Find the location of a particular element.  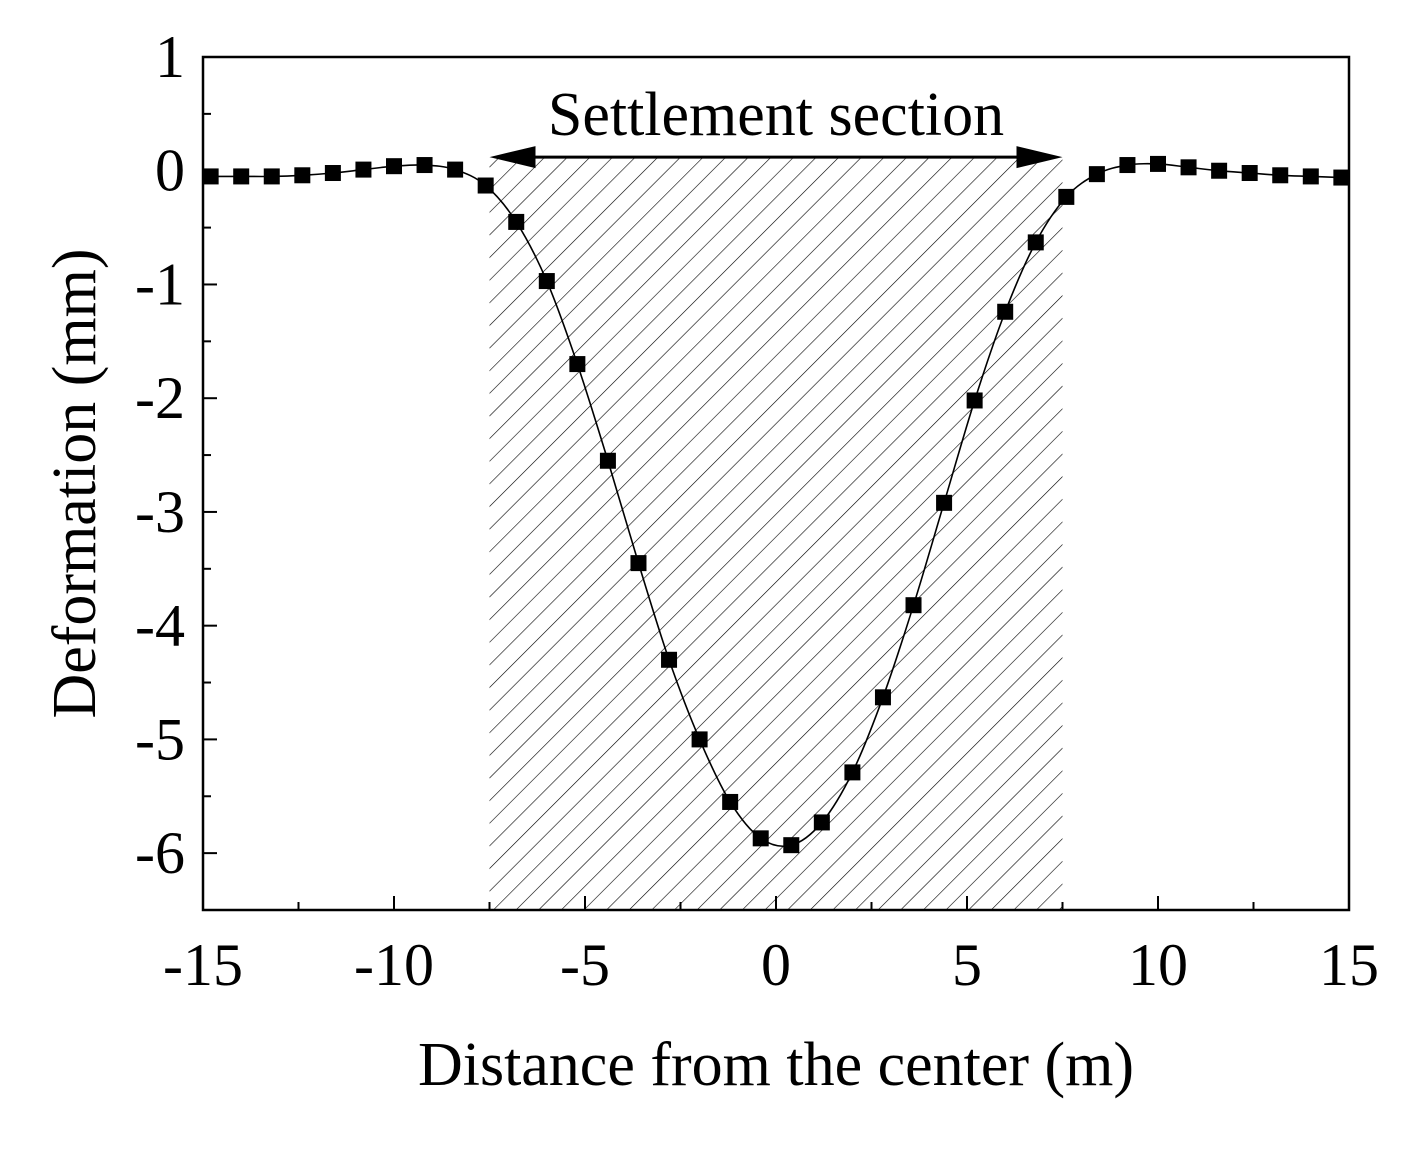

arrow-head-left is located at coordinates (512, 157).